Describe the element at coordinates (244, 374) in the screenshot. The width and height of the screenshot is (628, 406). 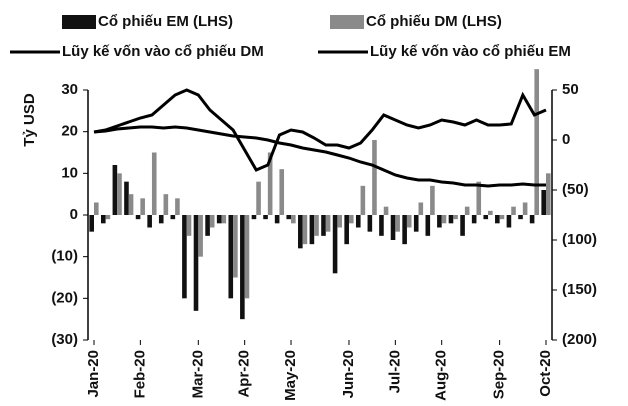
I see `x-tick-label: Apr-20` at that location.